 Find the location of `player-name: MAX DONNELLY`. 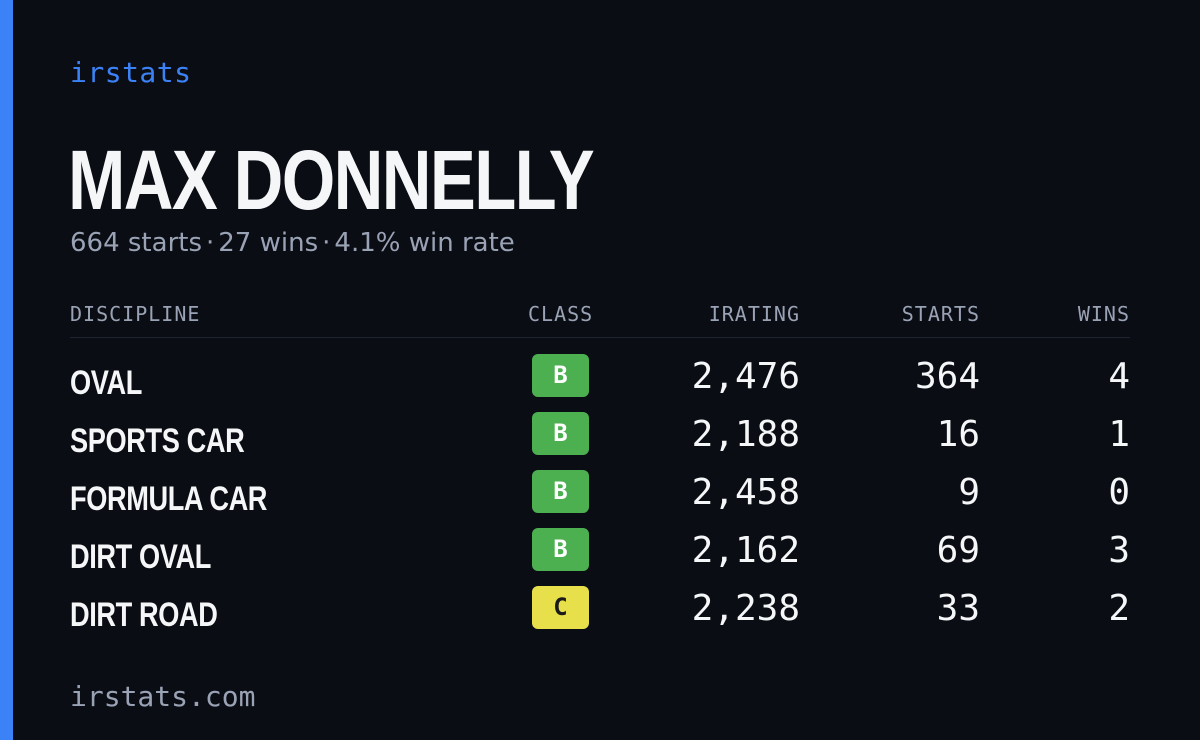

player-name: MAX DONNELLY is located at coordinates (331, 180).